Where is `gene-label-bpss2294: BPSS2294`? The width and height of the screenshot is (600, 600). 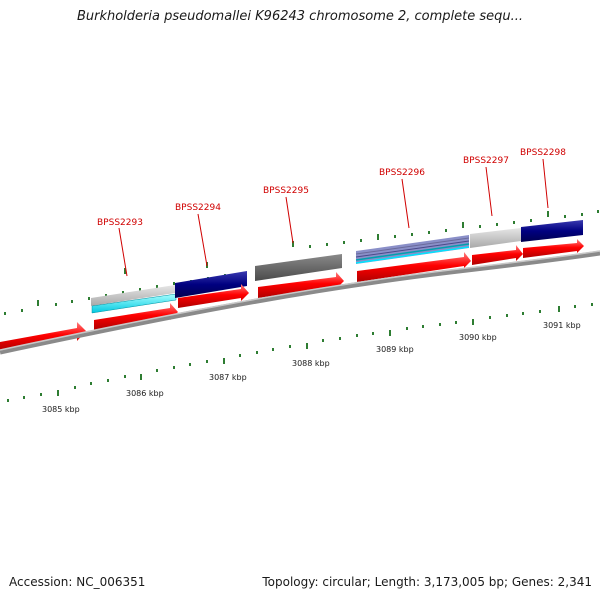
gene-label-bpss2294: BPSS2294 is located at coordinates (198, 208).